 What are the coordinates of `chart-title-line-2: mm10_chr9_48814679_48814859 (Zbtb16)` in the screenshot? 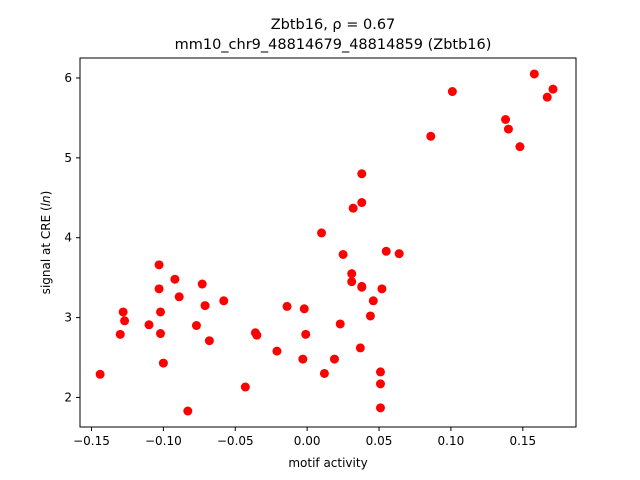 It's located at (333, 45).